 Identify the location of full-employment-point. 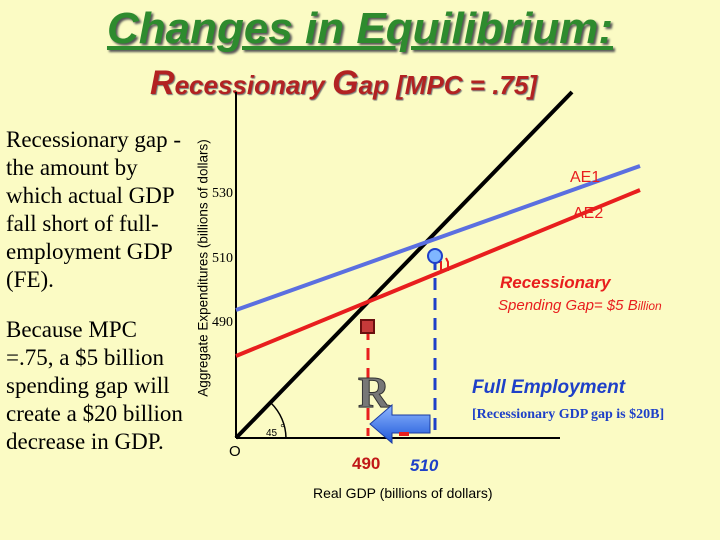
(435, 256).